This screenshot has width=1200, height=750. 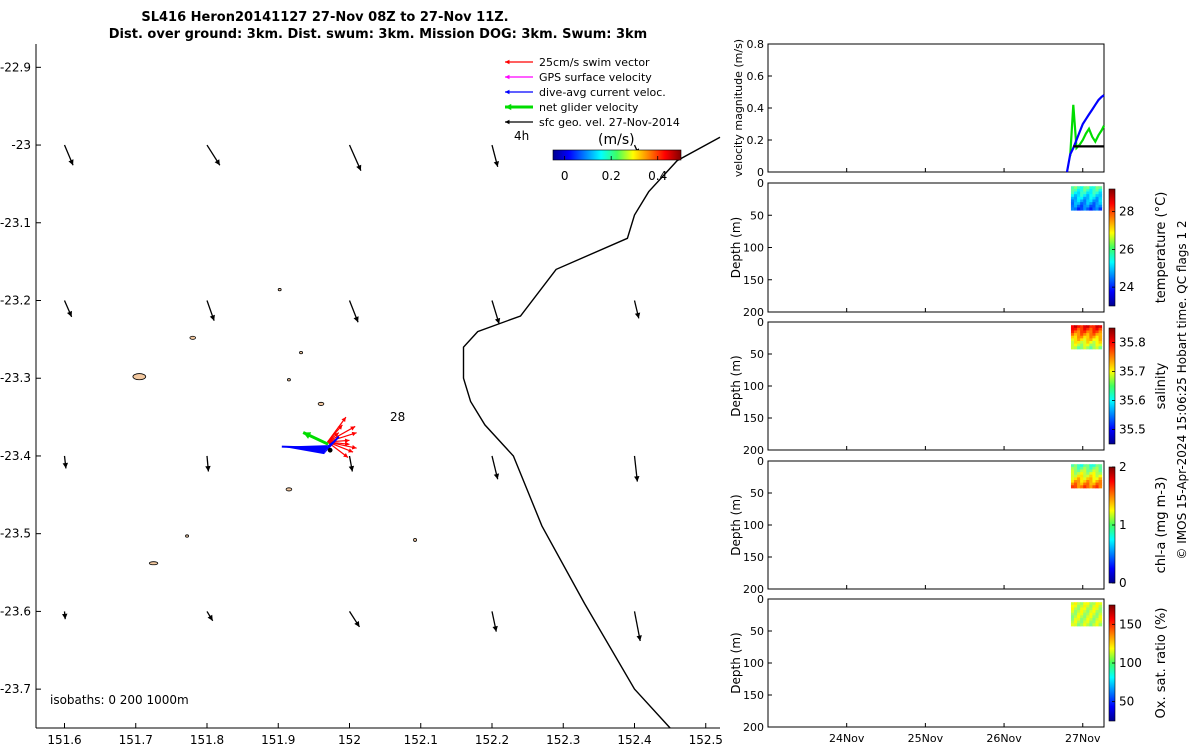 What do you see at coordinates (753, 312) in the screenshot?
I see `profile-ytick-label: 200` at bounding box center [753, 312].